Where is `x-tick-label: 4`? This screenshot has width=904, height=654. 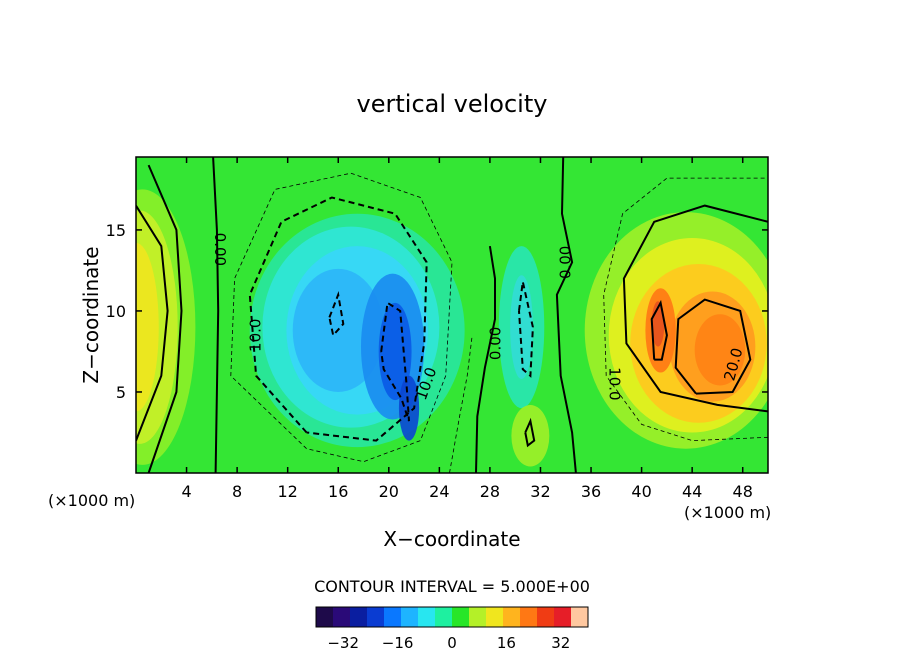 x-tick-label: 4 is located at coordinates (186, 491).